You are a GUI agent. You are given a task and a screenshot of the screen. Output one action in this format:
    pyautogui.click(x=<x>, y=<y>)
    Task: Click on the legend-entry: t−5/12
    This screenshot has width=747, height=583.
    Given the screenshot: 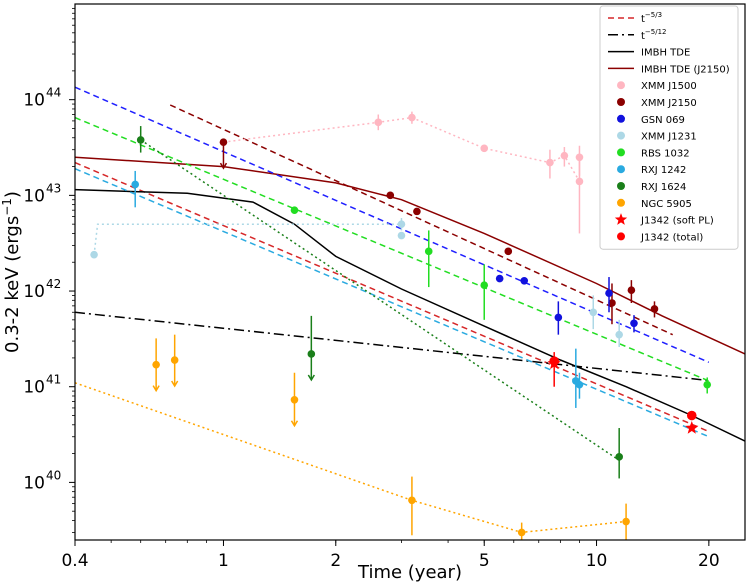 What is the action you would take?
    pyautogui.click(x=637, y=35)
    